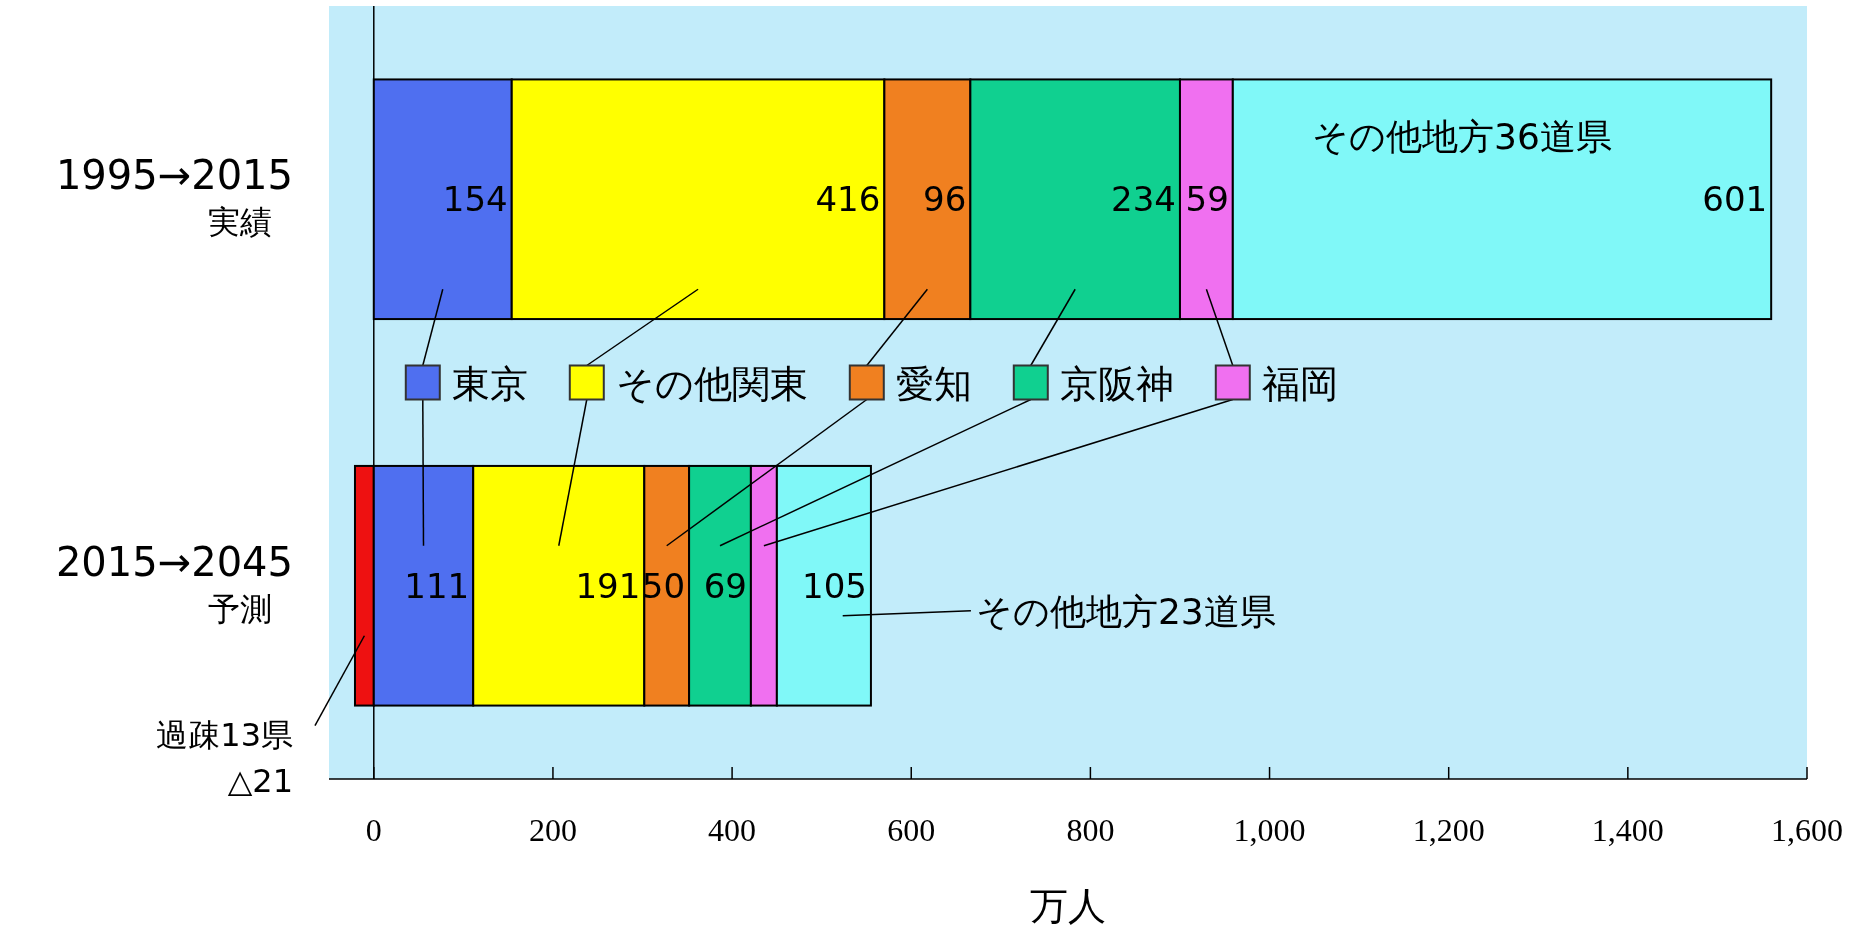 This screenshot has height=944, width=1874. What do you see at coordinates (489, 383) in the screenshot?
I see `legend-label: 東京` at bounding box center [489, 383].